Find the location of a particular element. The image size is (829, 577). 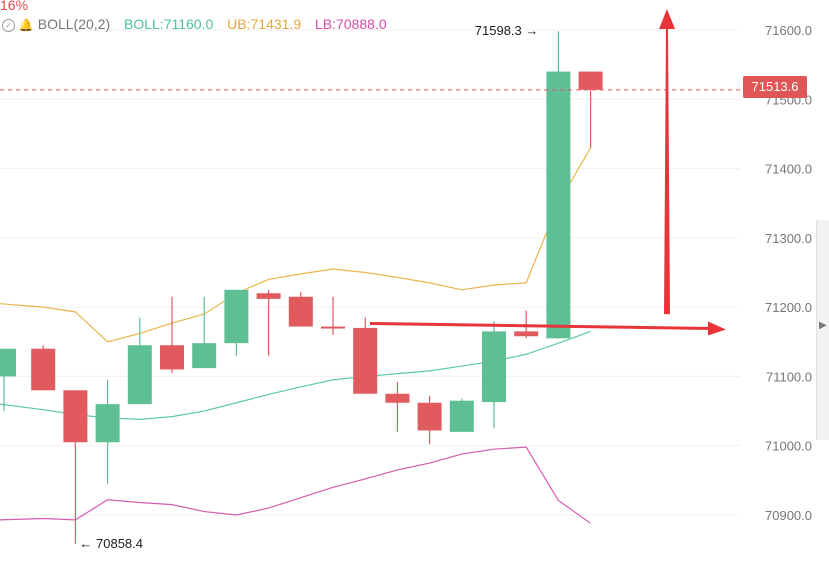

horizontal-arrow-head is located at coordinates (717, 328).